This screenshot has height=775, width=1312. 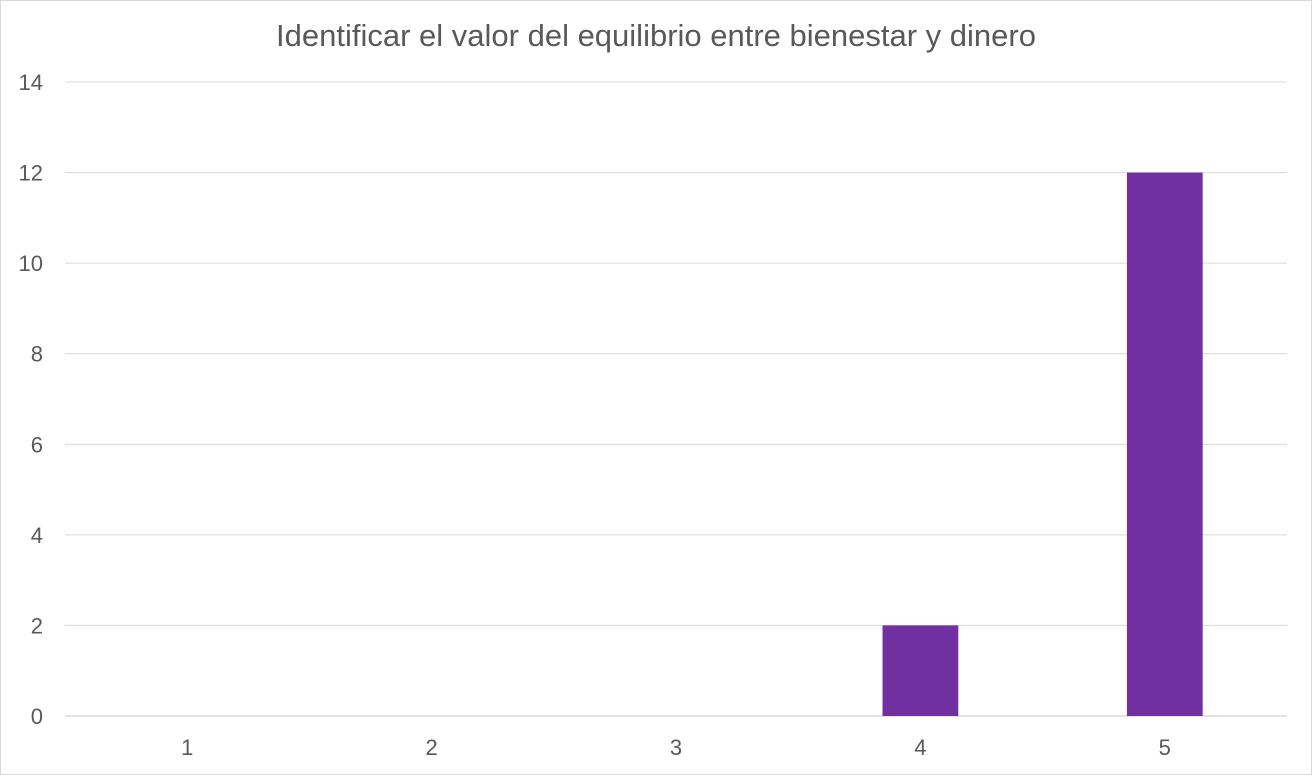 I want to click on x-tick-label: 3, so click(x=676, y=747).